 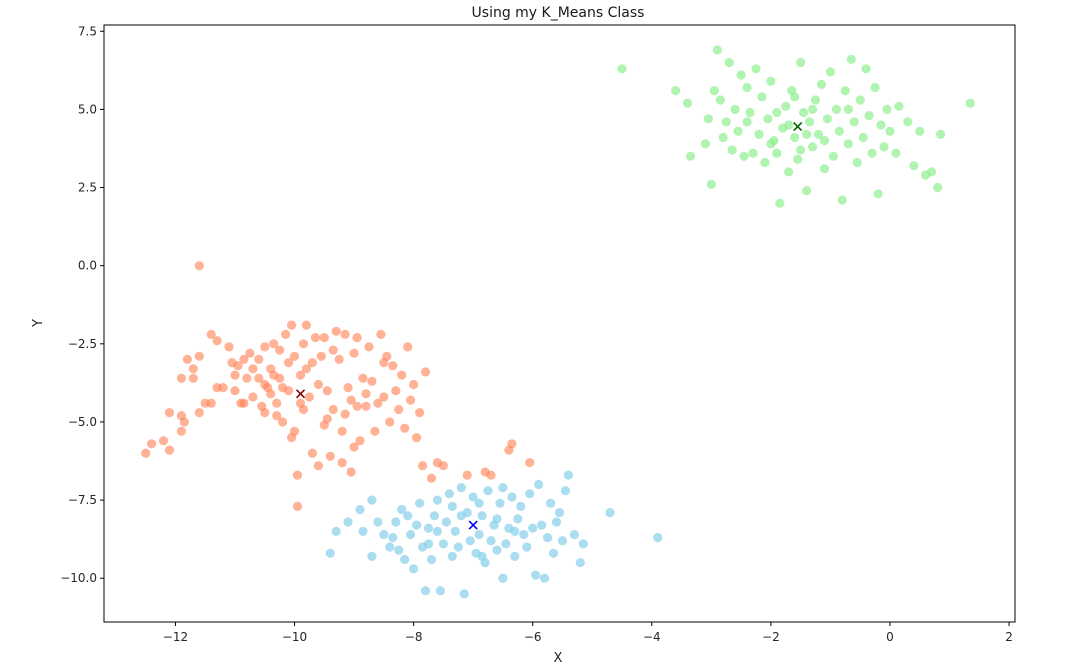 I want to click on x-tick-label: −4, so click(x=652, y=637).